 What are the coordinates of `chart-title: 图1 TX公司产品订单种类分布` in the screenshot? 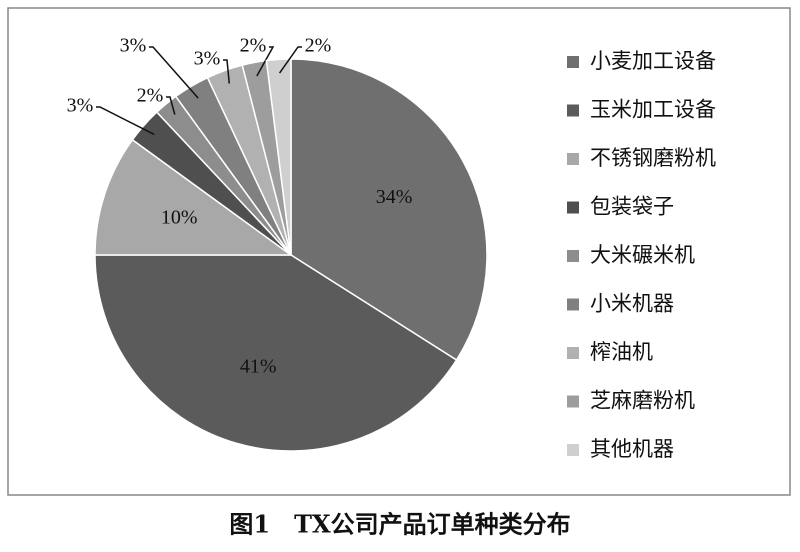 It's located at (399, 524).